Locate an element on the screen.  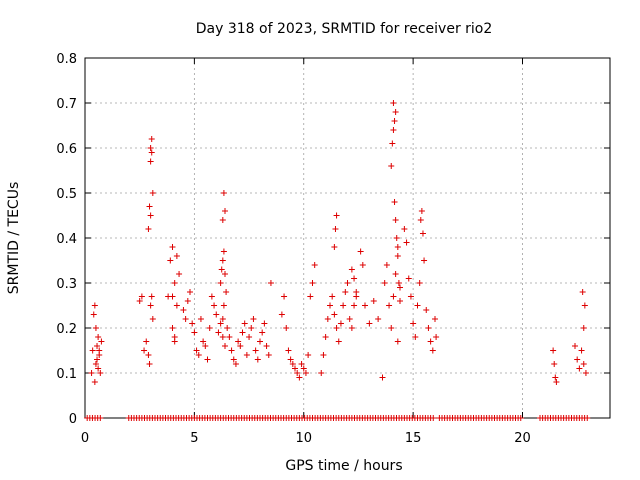
y-tick-label: 0.7 is located at coordinates (66, 104).